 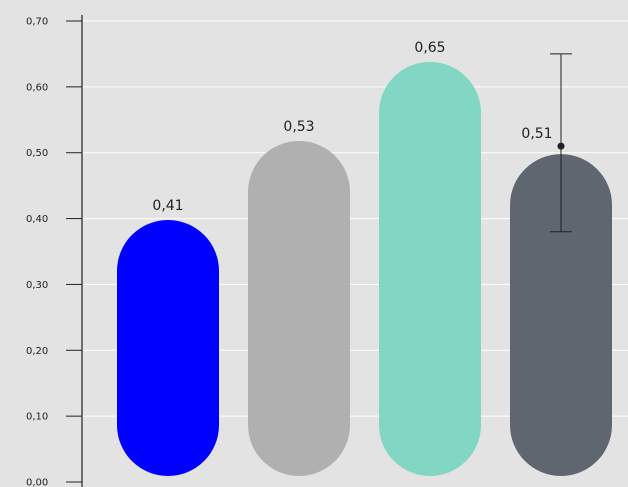 I want to click on y-tick-label: 0,40, so click(x=37, y=219).